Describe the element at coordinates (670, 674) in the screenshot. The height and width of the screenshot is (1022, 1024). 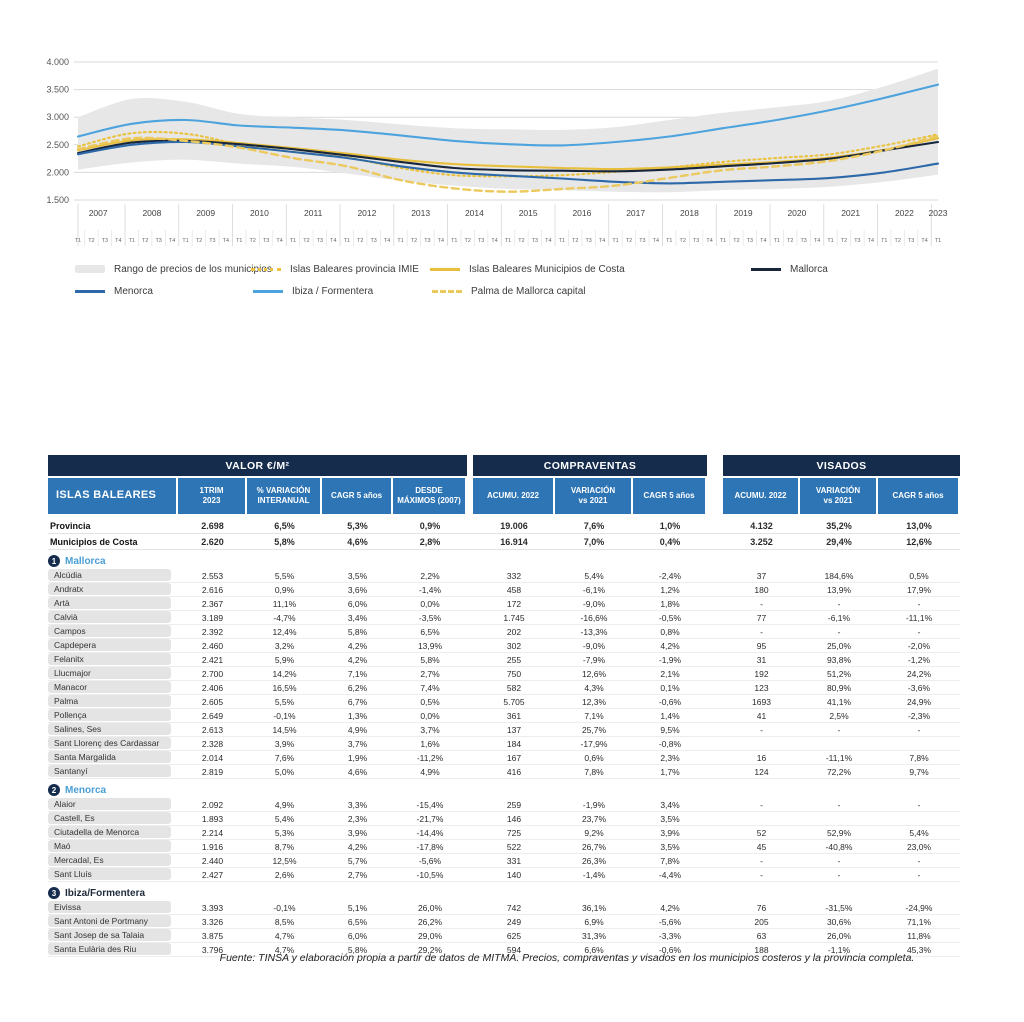
I see `table-cell: 2,1%` at that location.